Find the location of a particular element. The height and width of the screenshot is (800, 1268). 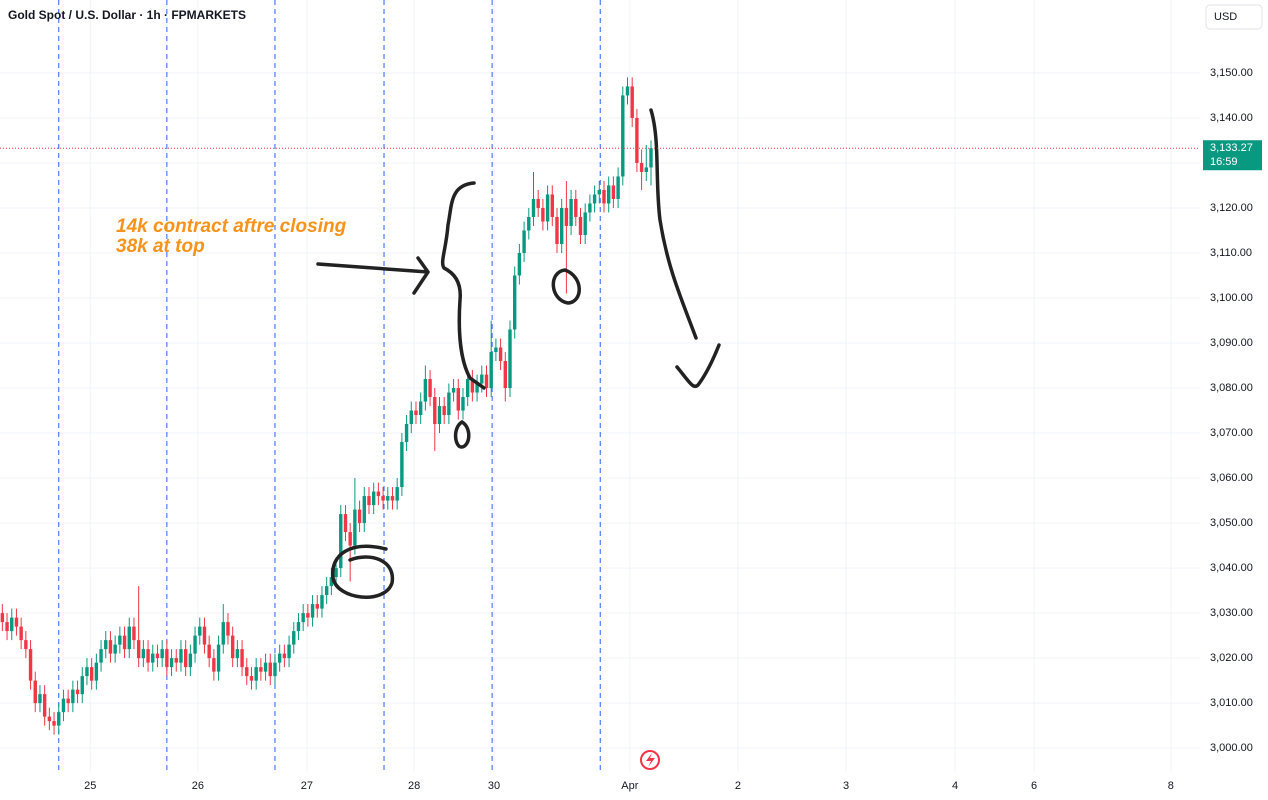

last-price-label: 3,133.27 is located at coordinates (1231, 148).